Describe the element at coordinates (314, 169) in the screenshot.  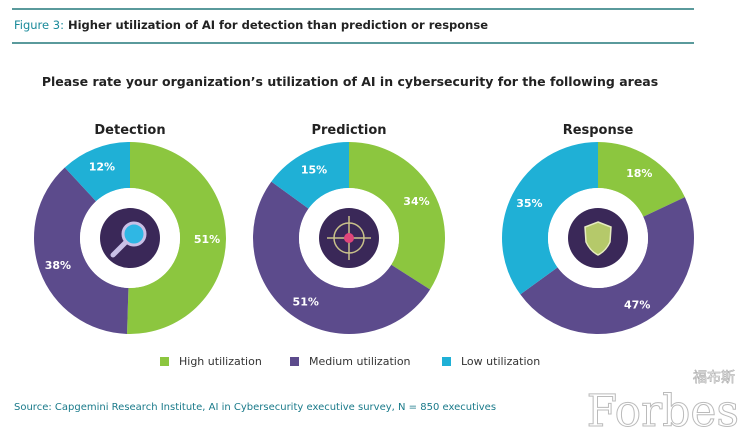
I see `data-label: 15%` at that location.